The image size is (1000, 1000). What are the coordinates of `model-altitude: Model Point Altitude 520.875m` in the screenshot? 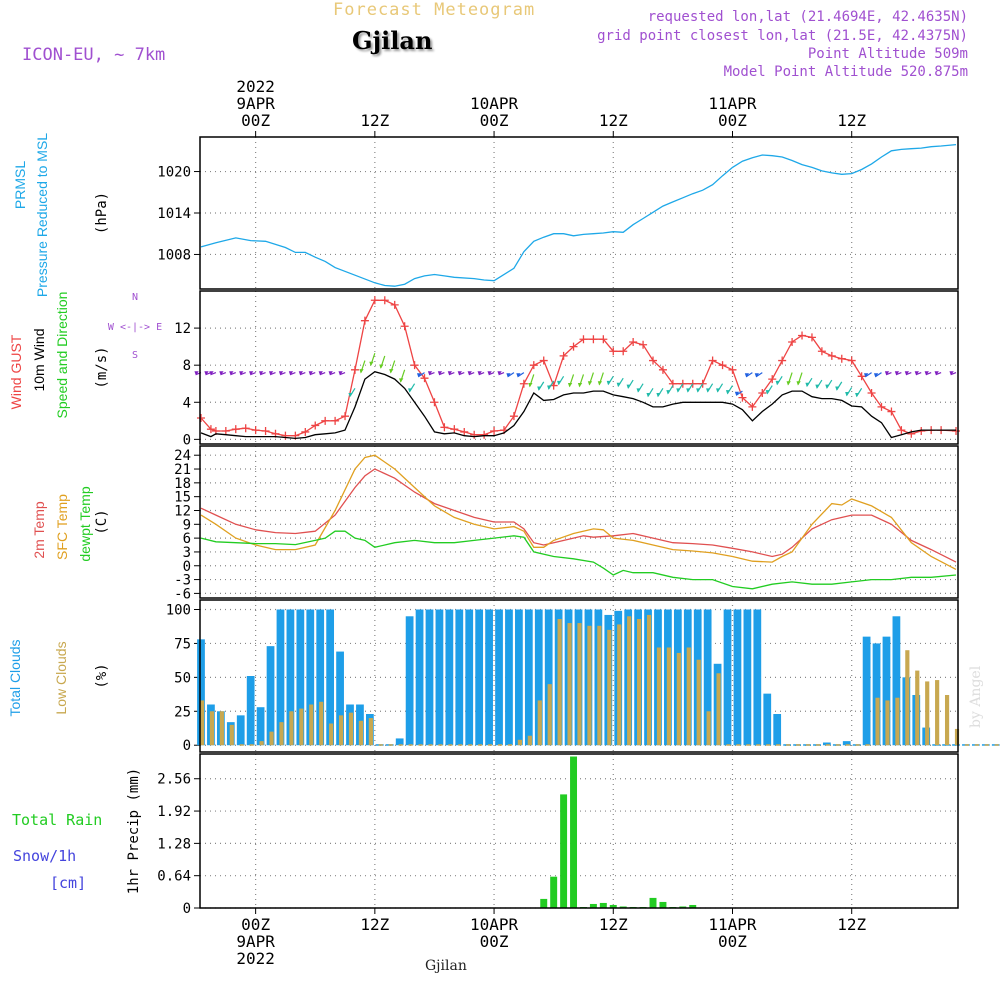 It's located at (845, 72).